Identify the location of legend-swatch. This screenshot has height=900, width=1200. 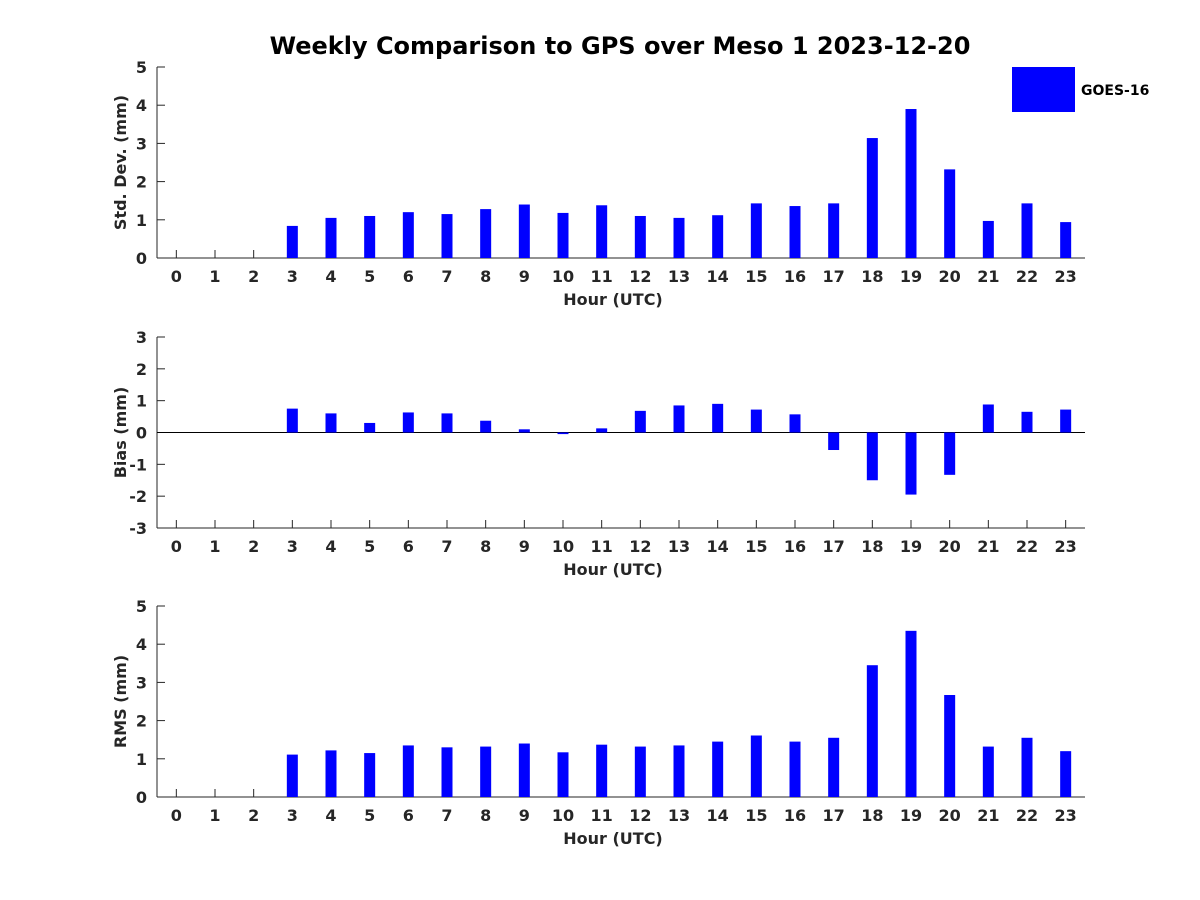
(1043, 89).